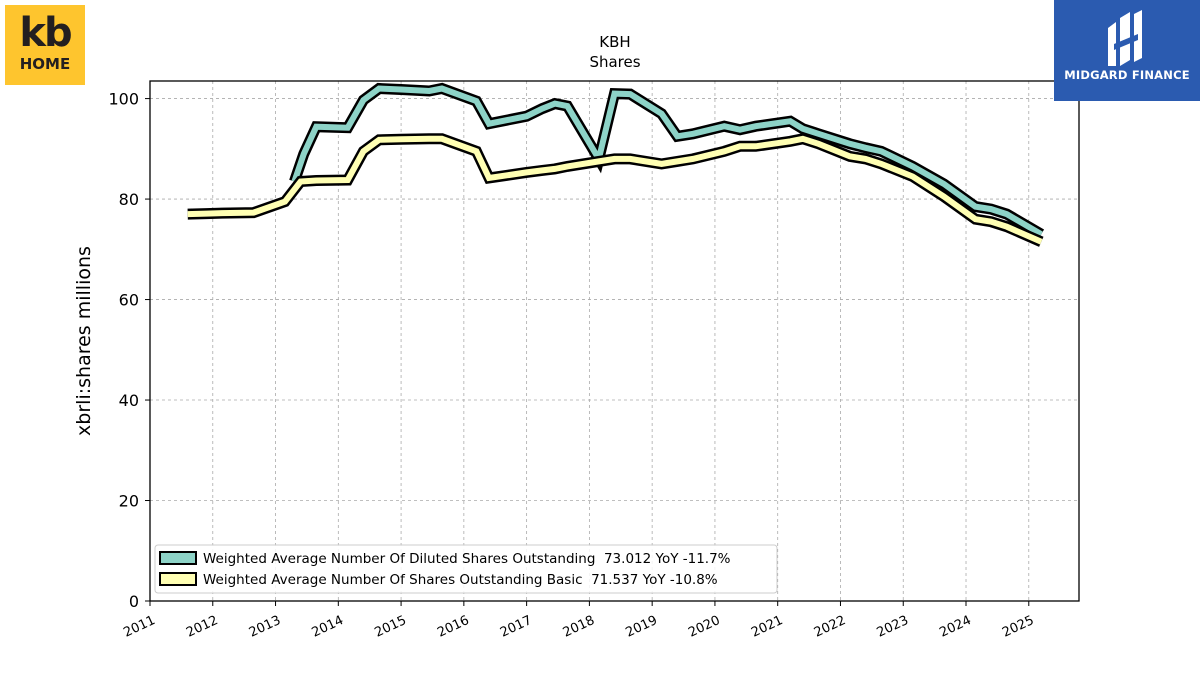 Image resolution: width=1200 pixels, height=675 pixels. Describe the element at coordinates (516, 627) in the screenshot. I see `x-tick-label: 2017` at that location.